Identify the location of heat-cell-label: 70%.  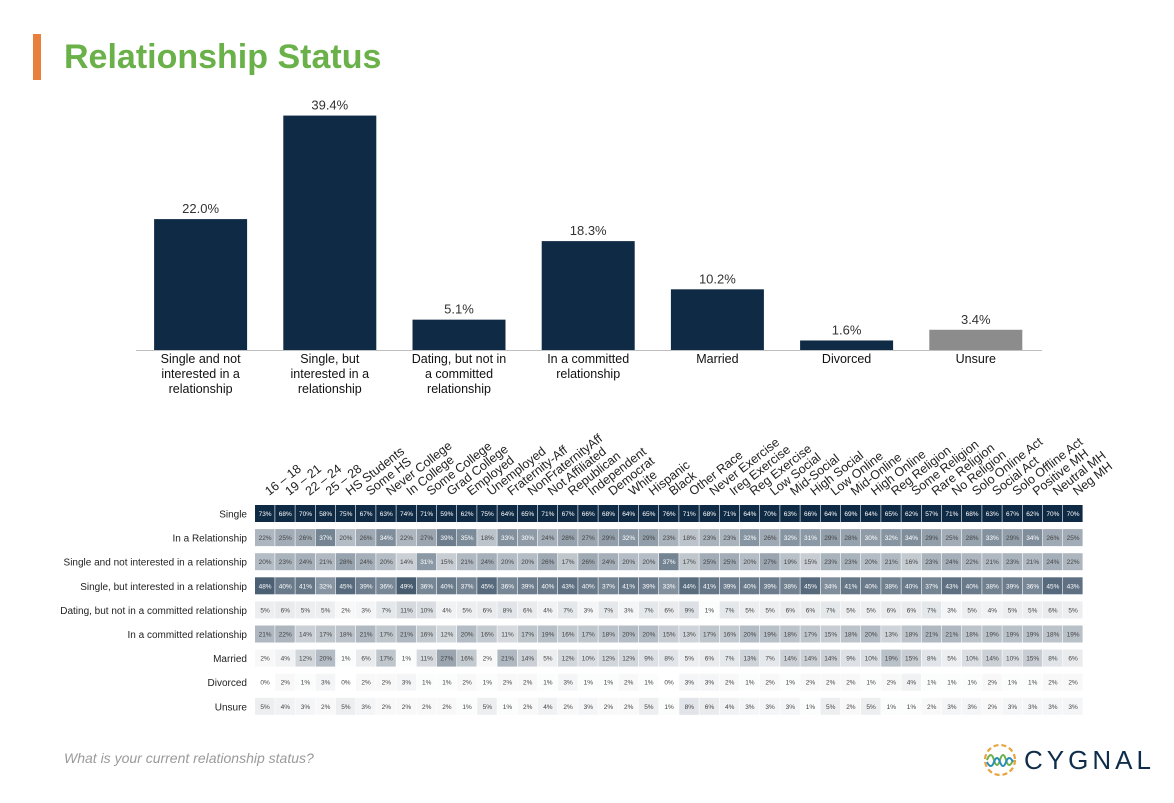
(770, 514).